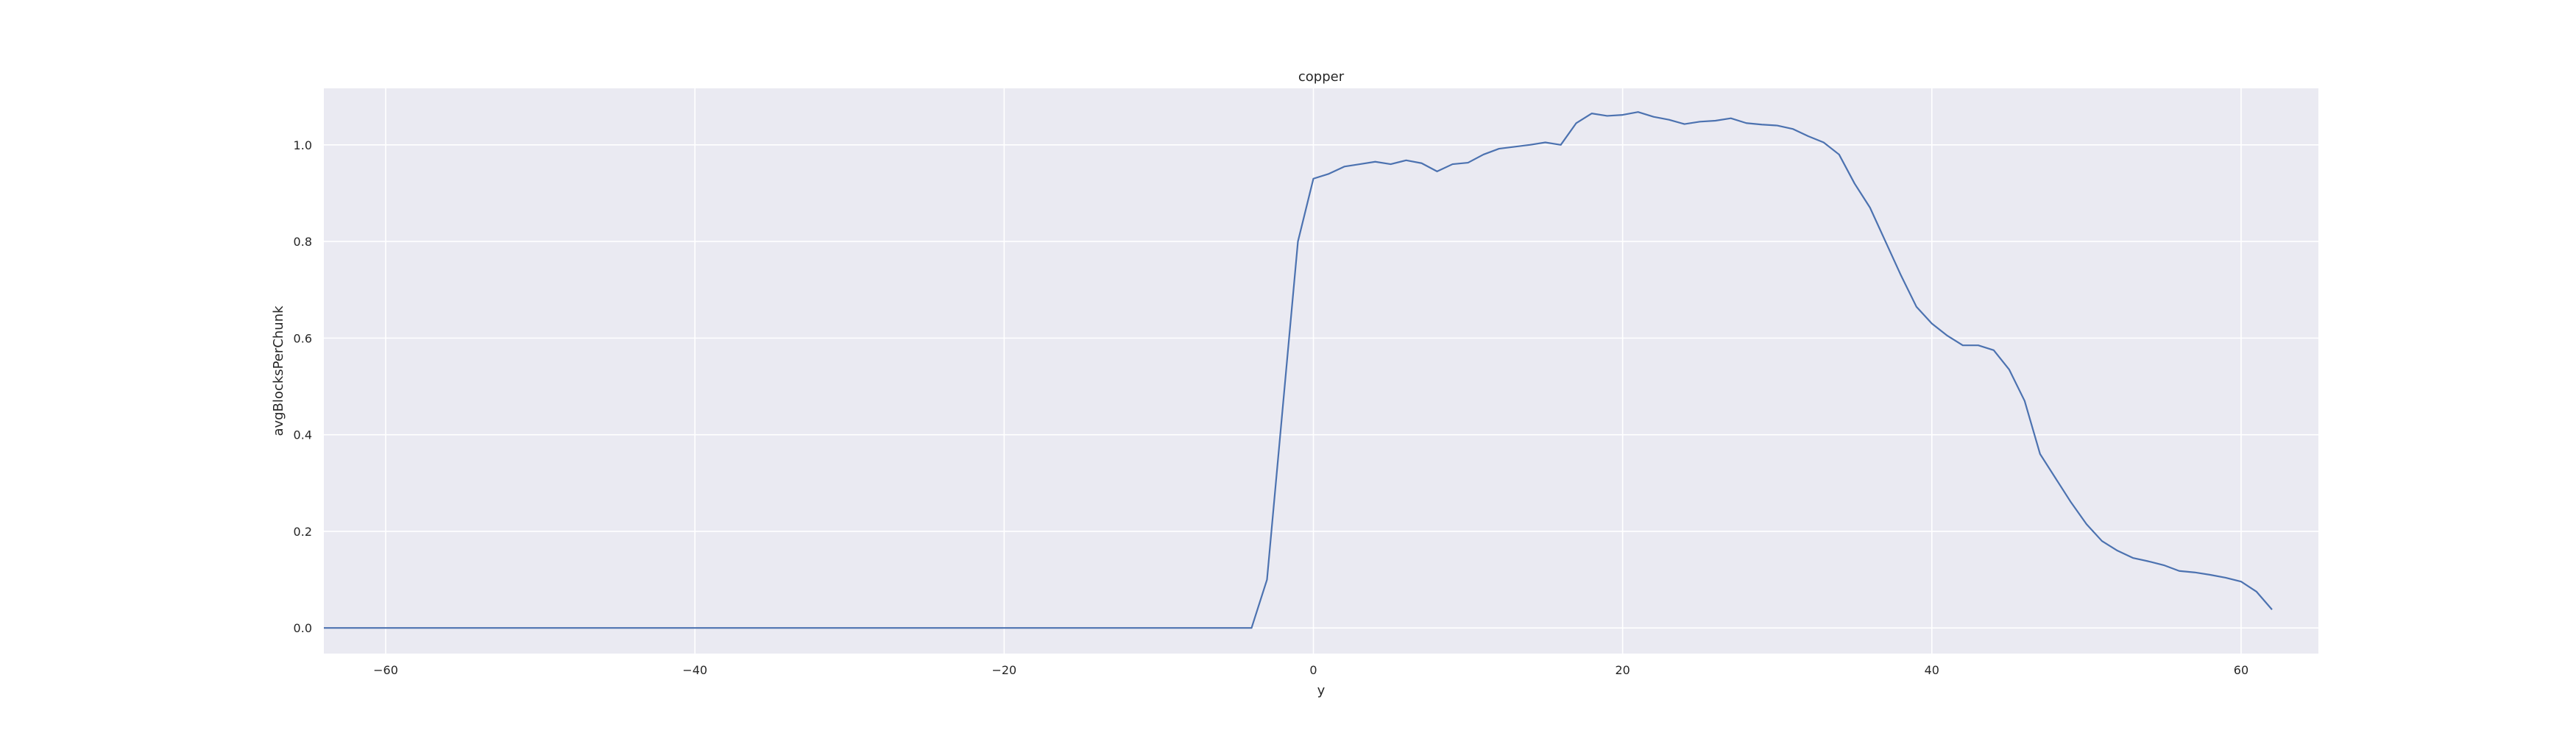 This screenshot has width=2576, height=736. Describe the element at coordinates (303, 145) in the screenshot. I see `y-tick-label: 1.0` at that location.